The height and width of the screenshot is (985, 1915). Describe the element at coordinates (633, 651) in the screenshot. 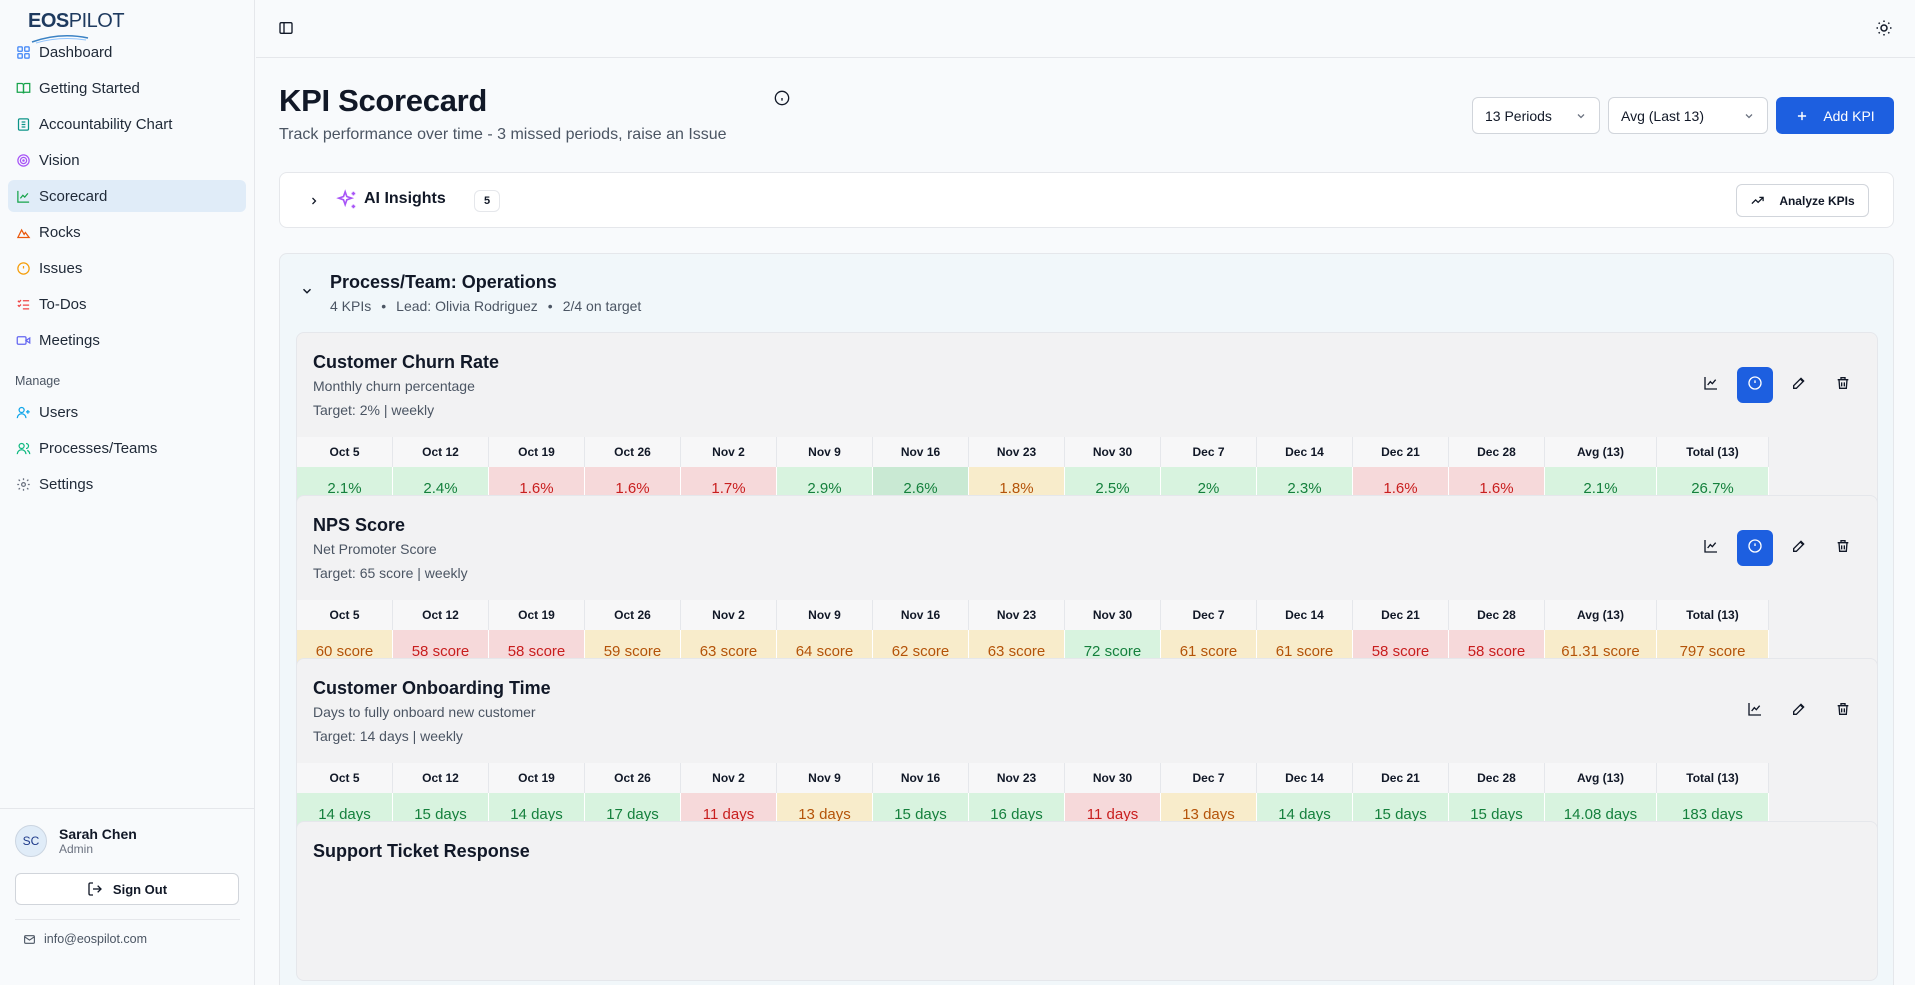

I see `period-value: 59 score` at that location.